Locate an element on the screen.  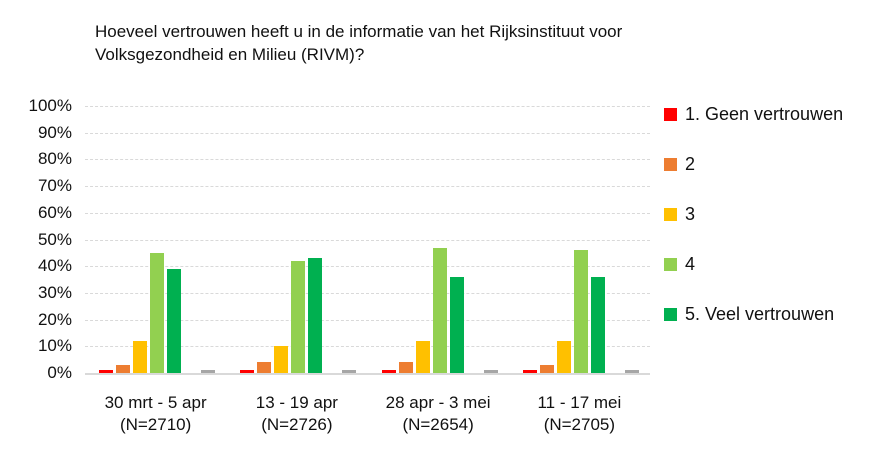
y-tick-label: 10% is located at coordinates (54, 346).